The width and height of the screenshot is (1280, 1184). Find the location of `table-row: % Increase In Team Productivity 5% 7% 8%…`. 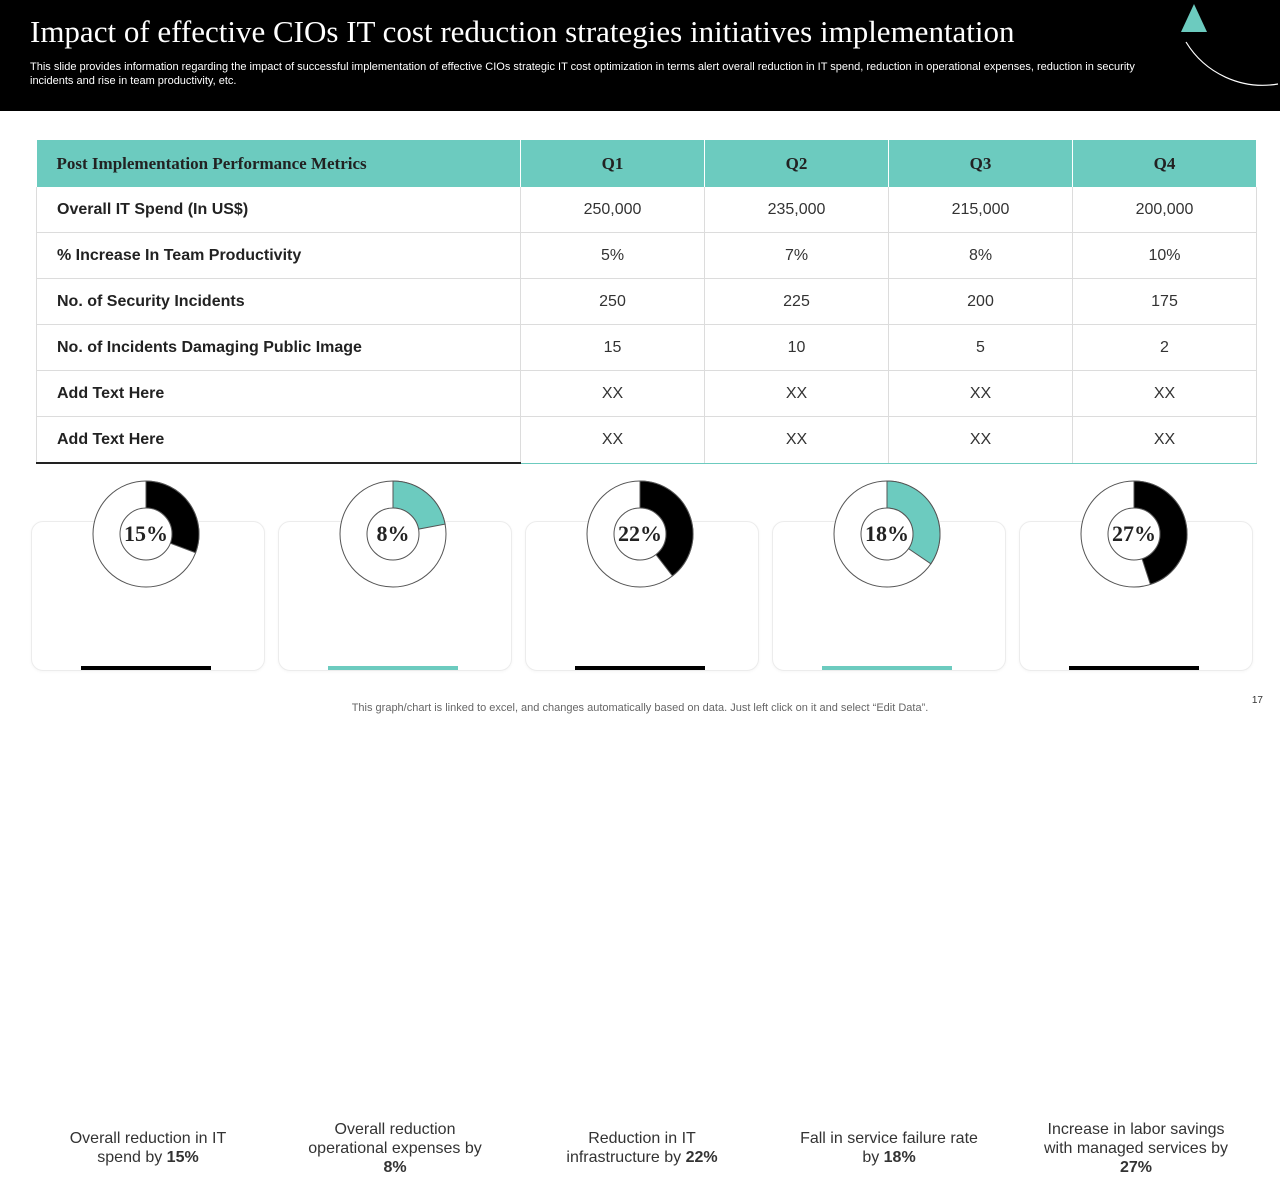

table-row: % Increase In Team Productivity 5% 7% 8%… is located at coordinates (646, 255).